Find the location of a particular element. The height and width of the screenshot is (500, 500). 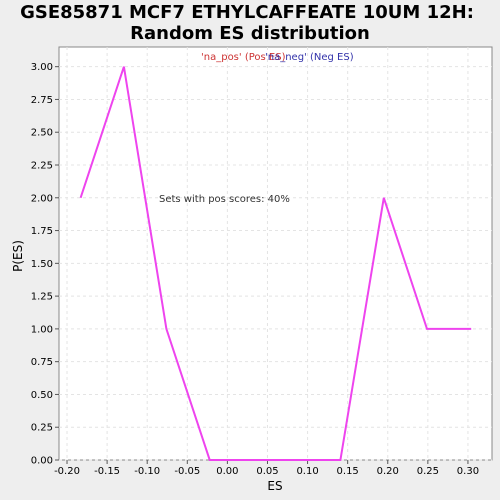

x-tick-label: -0.20 is located at coordinates (67, 471).